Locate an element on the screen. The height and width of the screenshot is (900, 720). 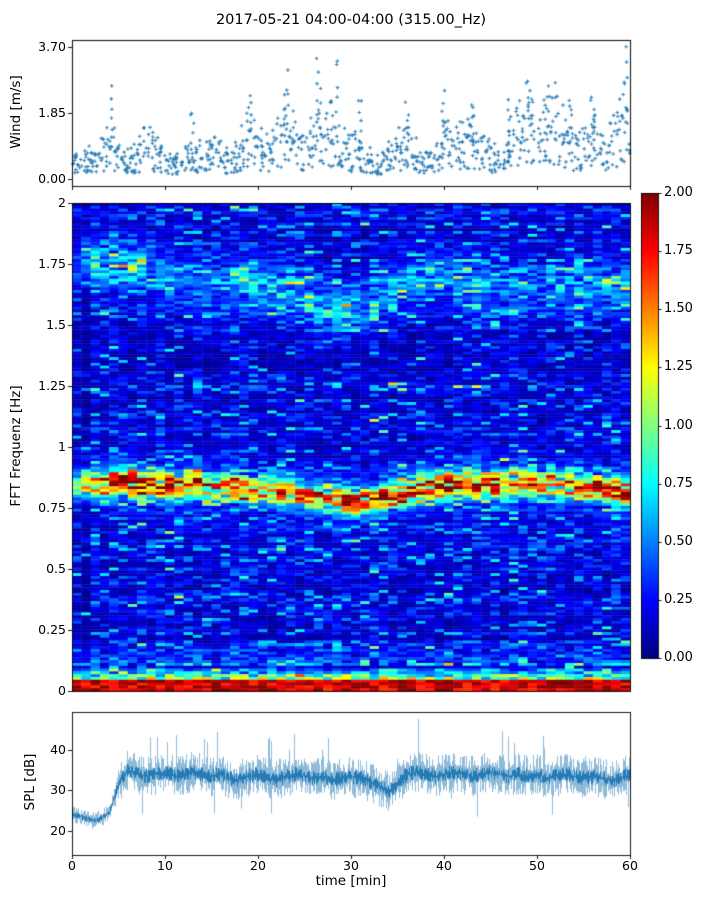
spl-ytick-label: 40 is located at coordinates (58, 749).